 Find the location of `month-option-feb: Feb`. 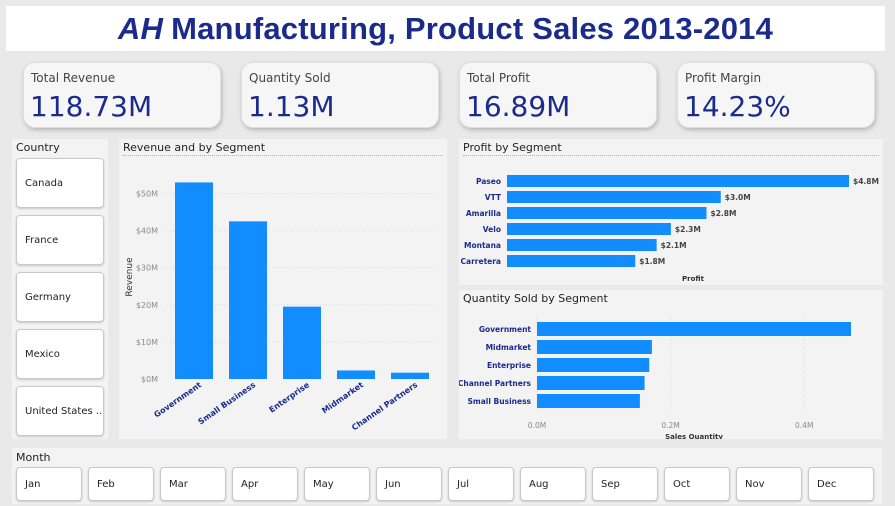

month-option-feb: Feb is located at coordinates (121, 484).